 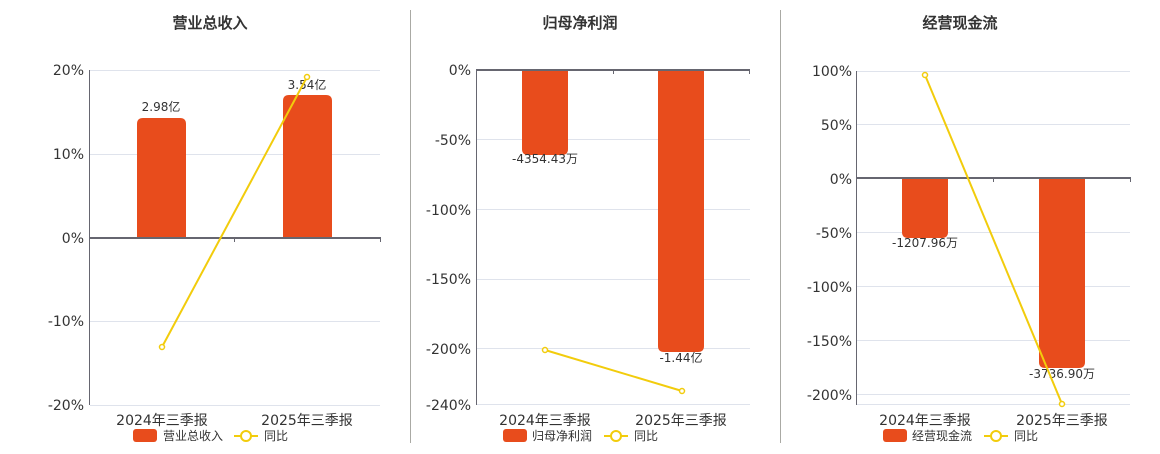 What do you see at coordinates (234, 95) in the screenshot?
I see `bar-labels: 2.98亿 3.54亿` at bounding box center [234, 95].